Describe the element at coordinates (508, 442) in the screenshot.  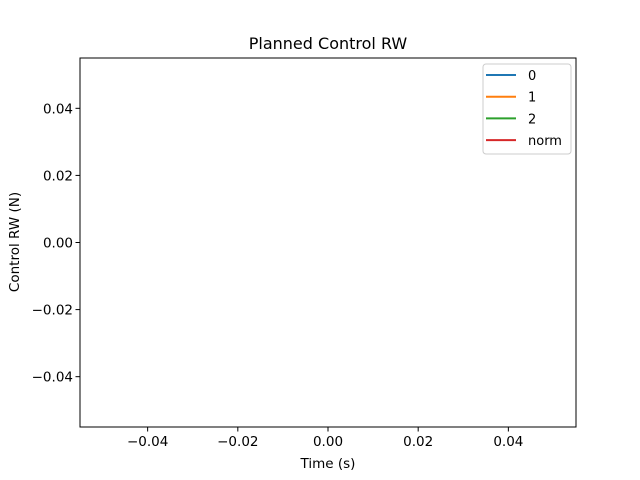
I see `x-tick-label: 0.04` at that location.